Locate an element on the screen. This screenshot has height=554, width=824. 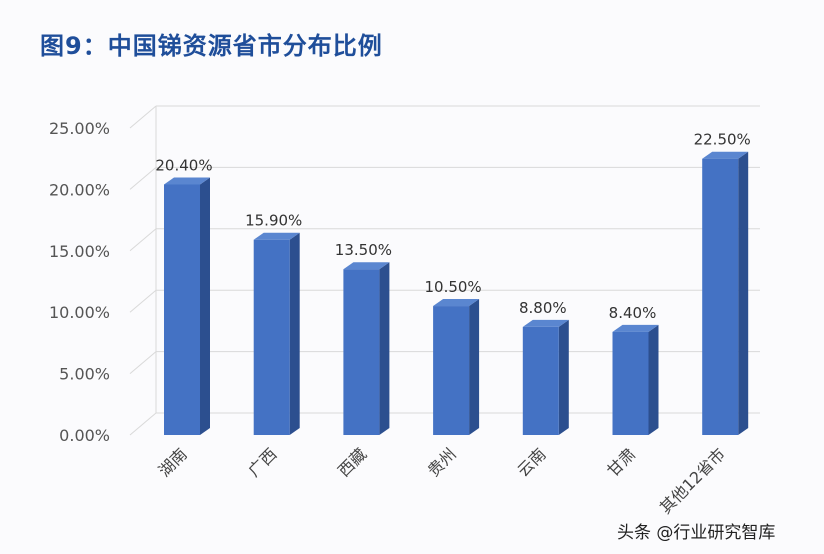
data-label: 8.40% is located at coordinates (633, 313).